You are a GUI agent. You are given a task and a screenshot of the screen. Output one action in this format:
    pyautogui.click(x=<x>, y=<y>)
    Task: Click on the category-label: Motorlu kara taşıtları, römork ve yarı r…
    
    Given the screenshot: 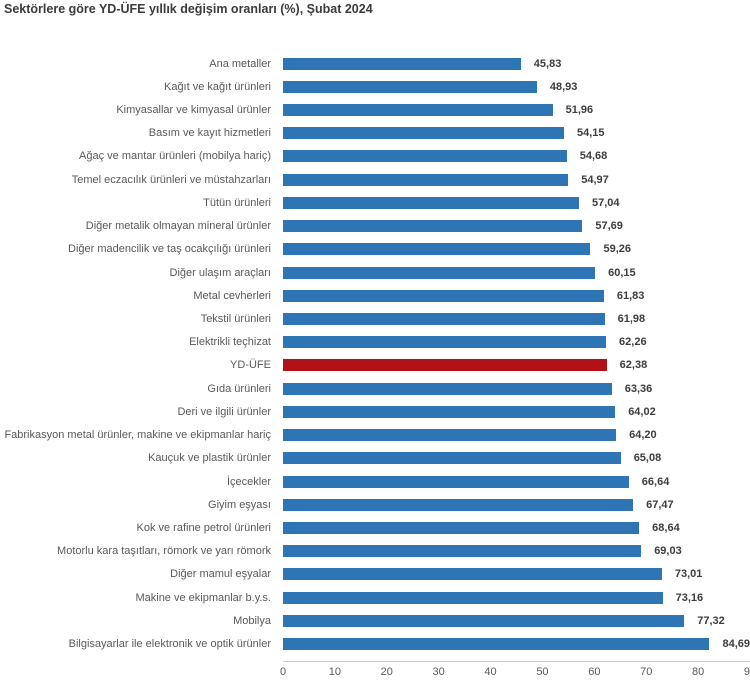 What is the action you would take?
    pyautogui.click(x=164, y=551)
    